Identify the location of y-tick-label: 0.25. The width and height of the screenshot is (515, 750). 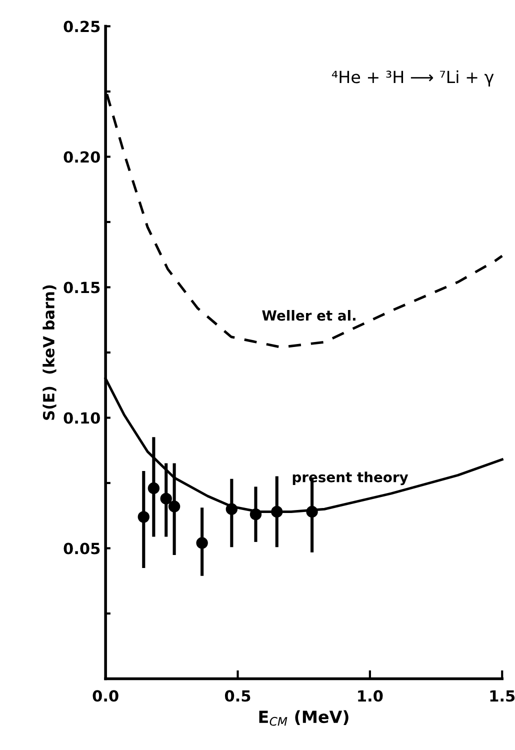
(82, 26).